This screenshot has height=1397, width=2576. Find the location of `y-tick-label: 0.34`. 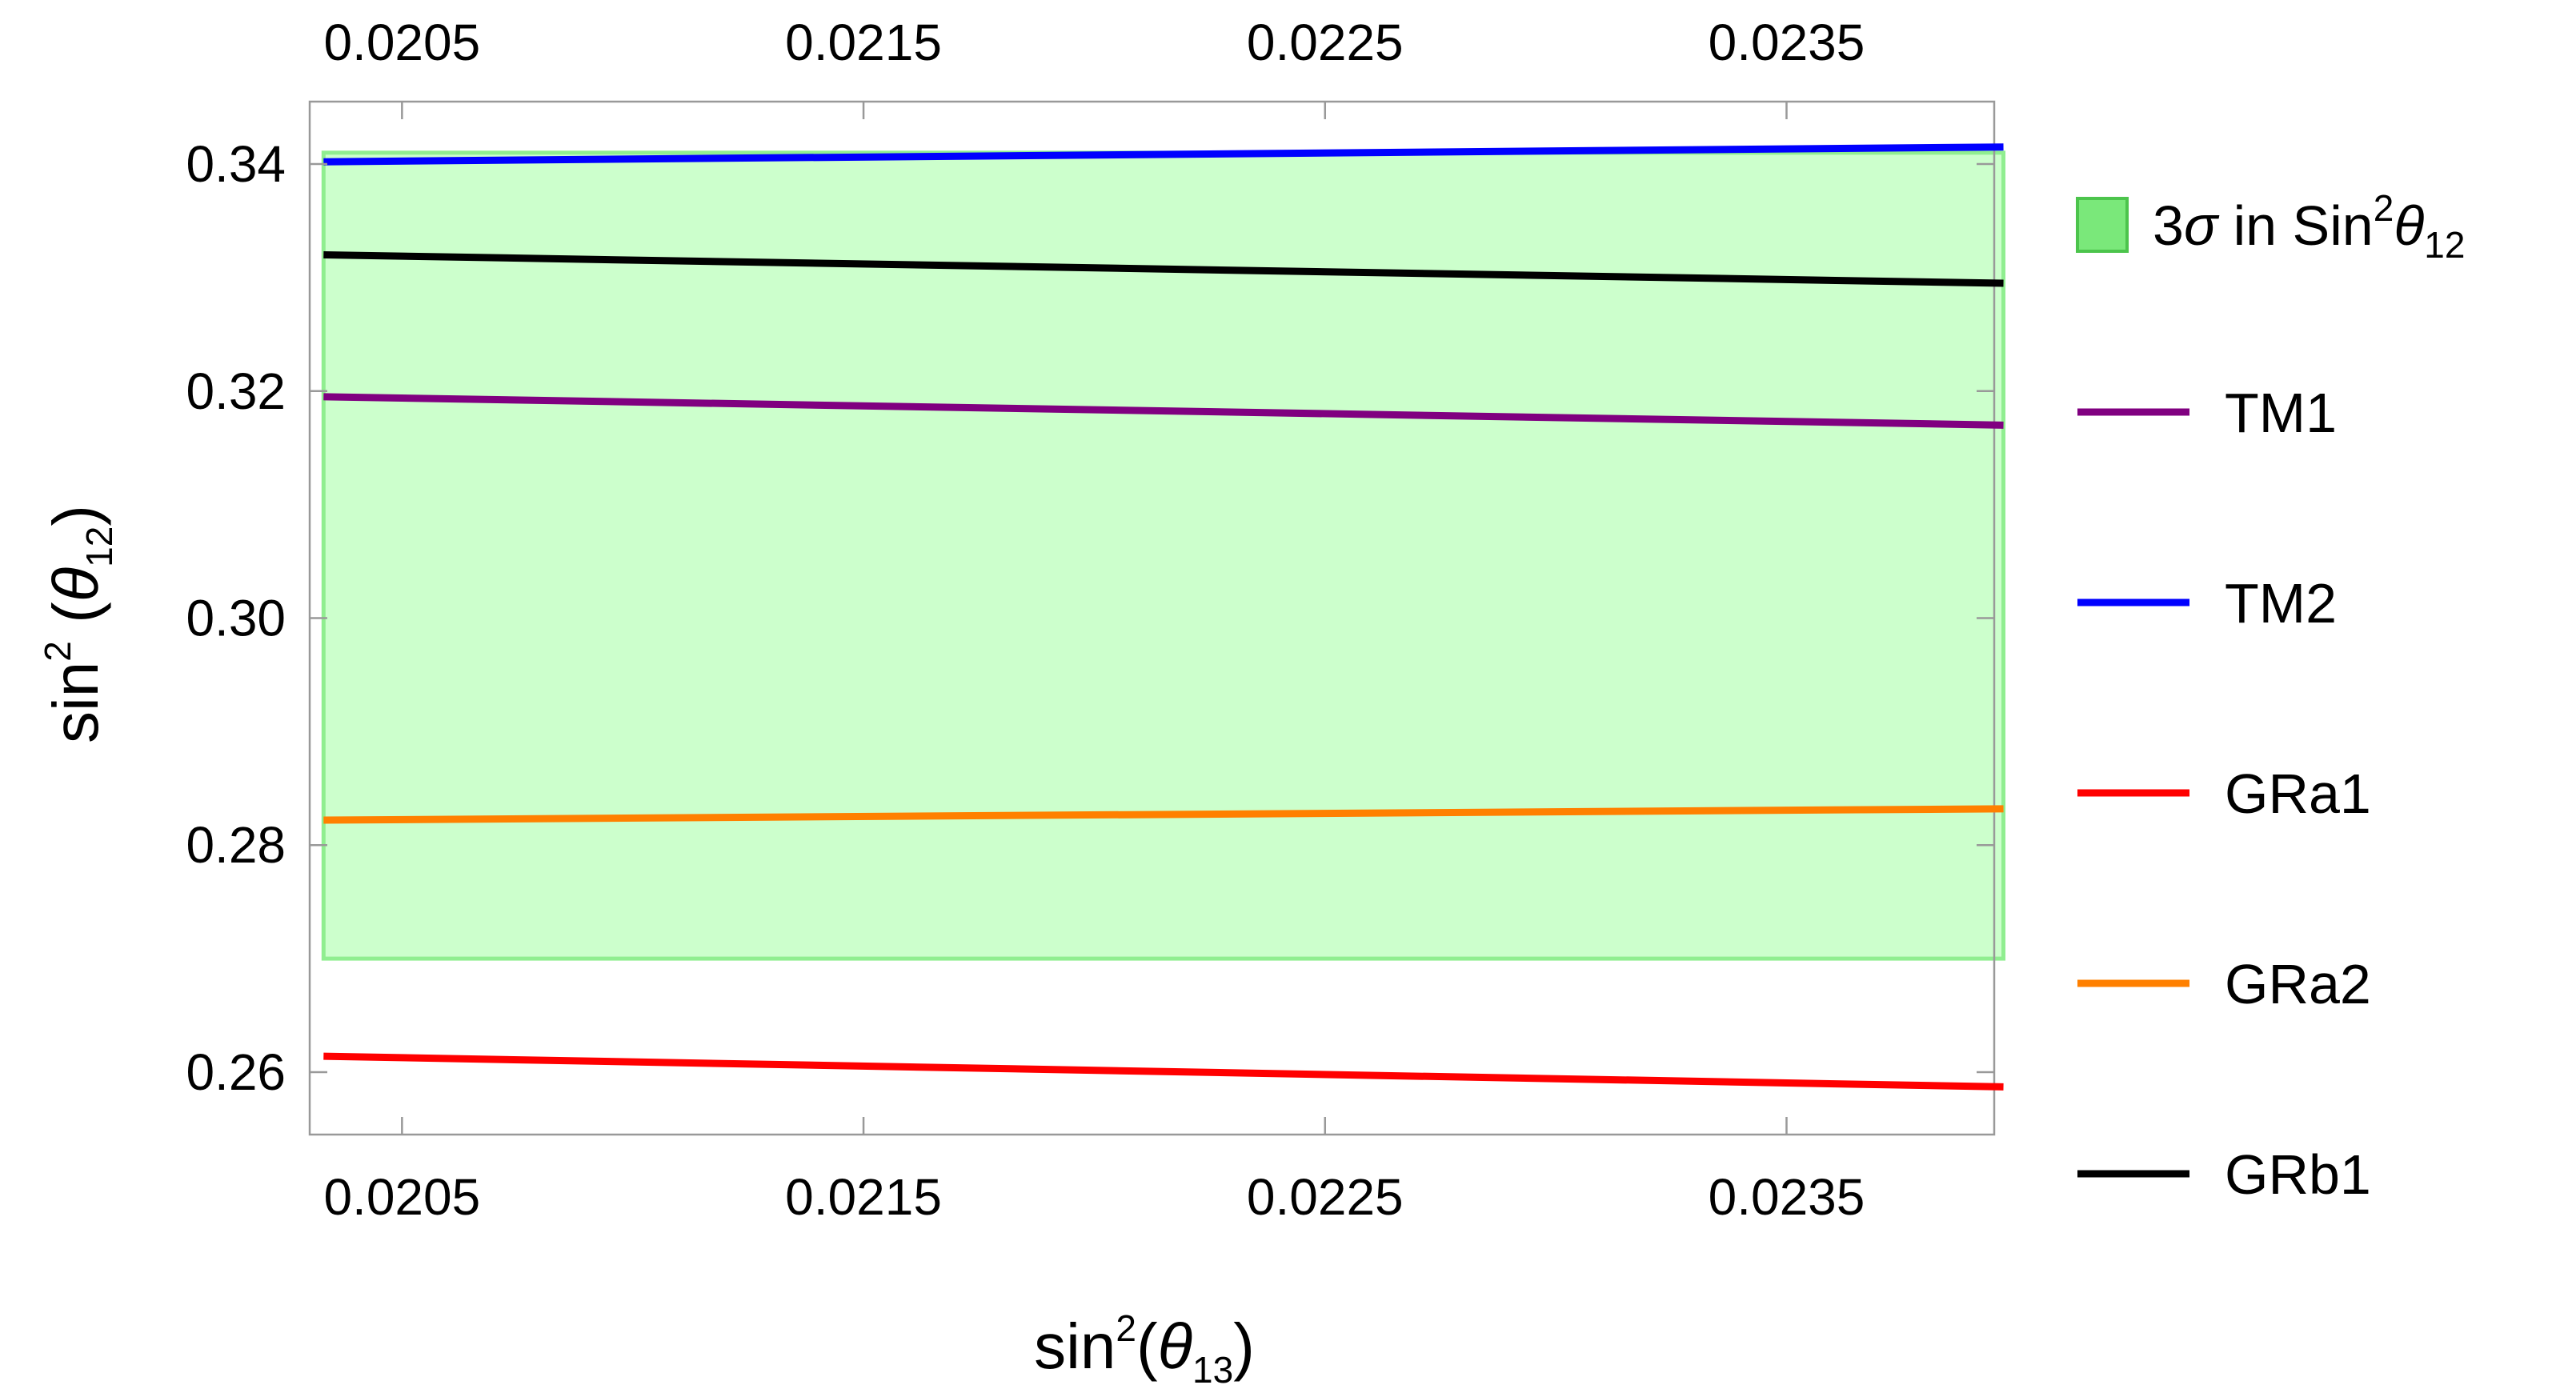

y-tick-label: 0.34 is located at coordinates (236, 164).